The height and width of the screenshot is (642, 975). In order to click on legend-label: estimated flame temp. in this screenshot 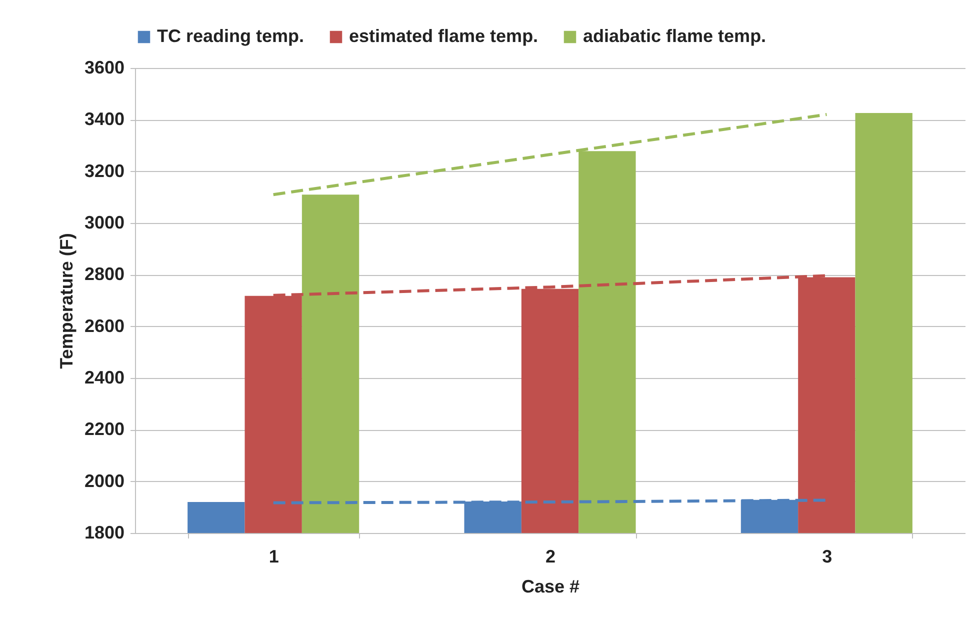, I will do `click(443, 36)`.